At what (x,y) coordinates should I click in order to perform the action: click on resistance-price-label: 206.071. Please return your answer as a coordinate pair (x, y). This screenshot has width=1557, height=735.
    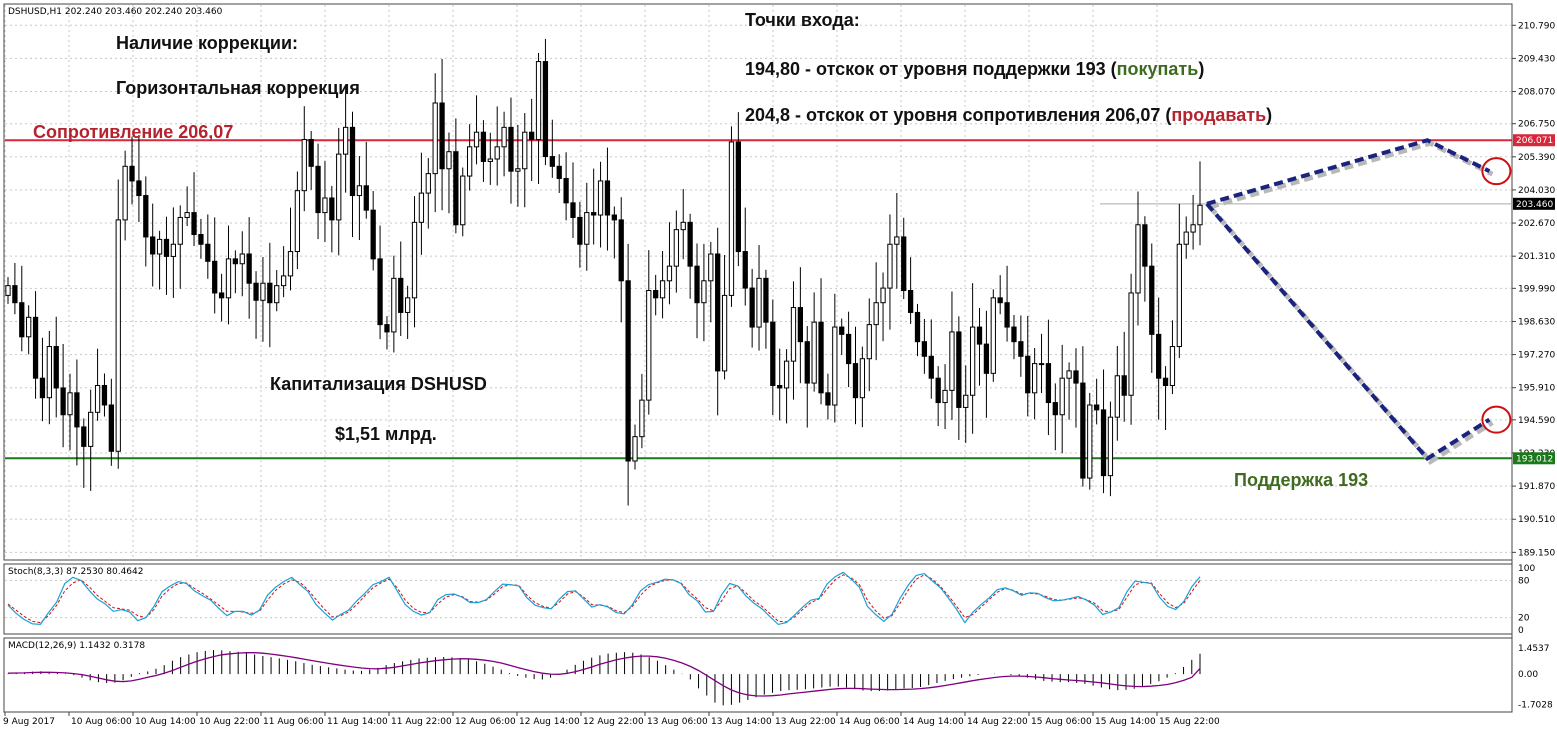
    Looking at the image, I should click on (1534, 141).